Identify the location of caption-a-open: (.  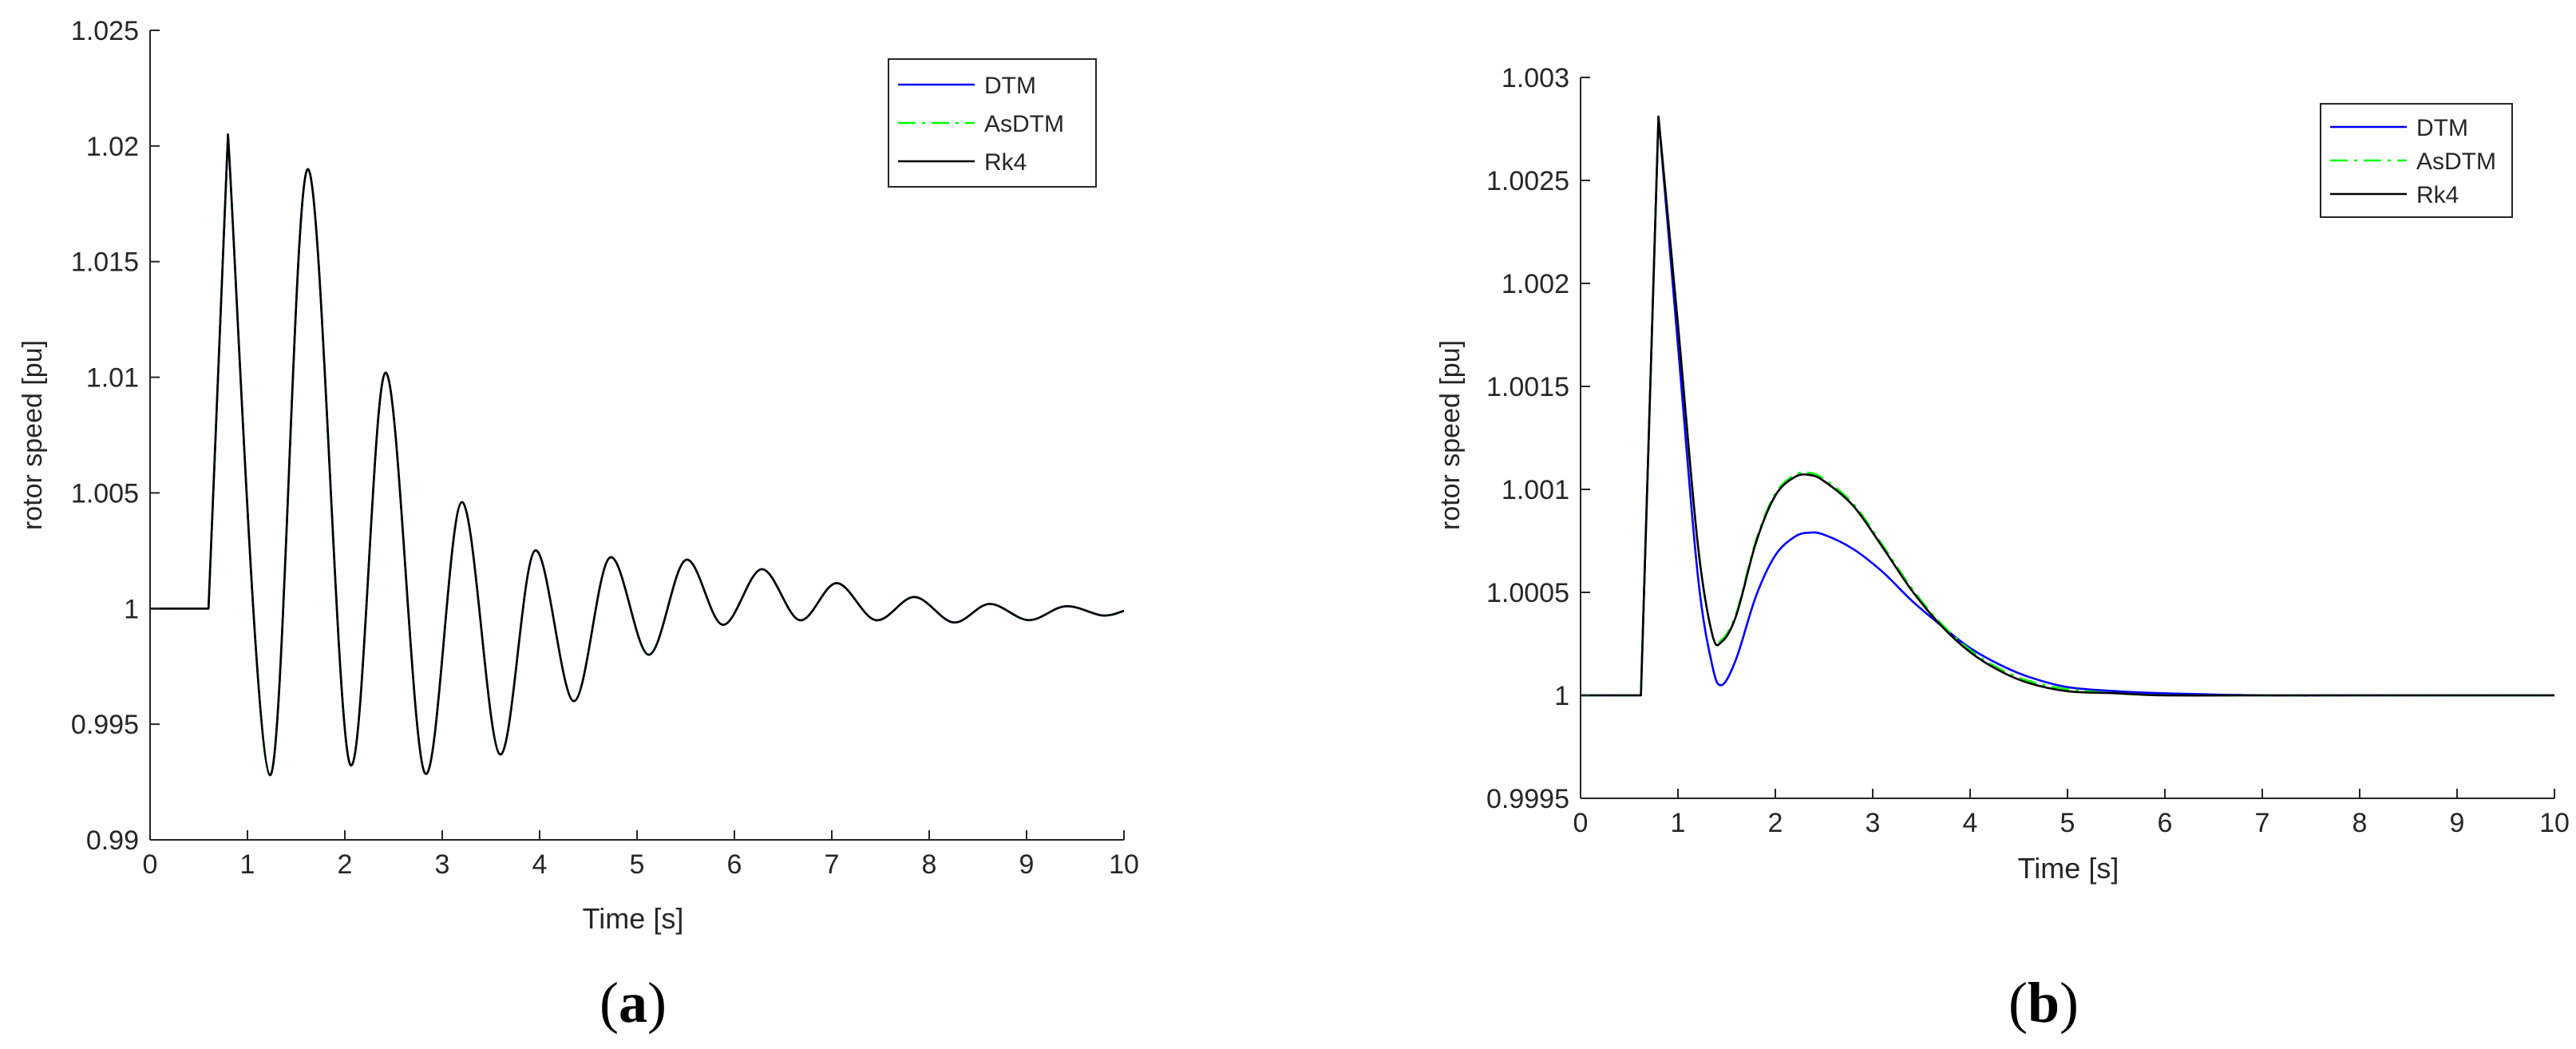
(609, 1003).